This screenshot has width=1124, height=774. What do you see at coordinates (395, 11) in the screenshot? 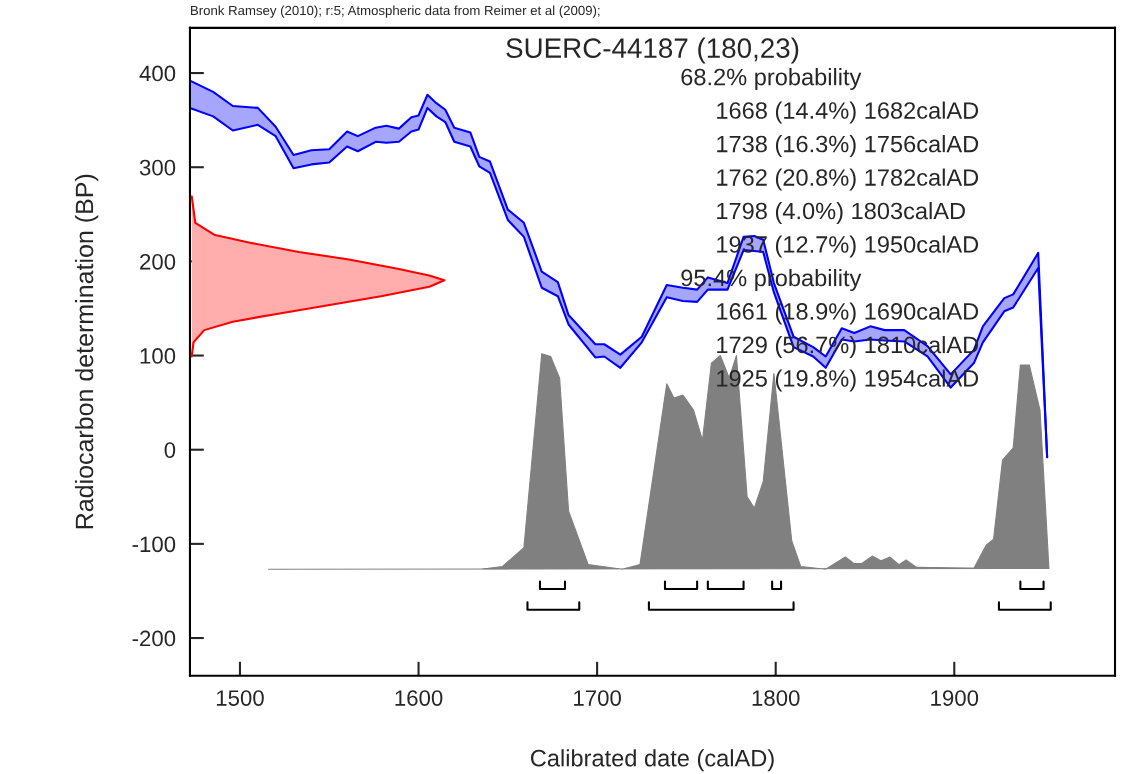
I see `text: Bronk Ramsey (2010); r:5; Atmospheric data from Reimer et al (2009);` at bounding box center [395, 11].